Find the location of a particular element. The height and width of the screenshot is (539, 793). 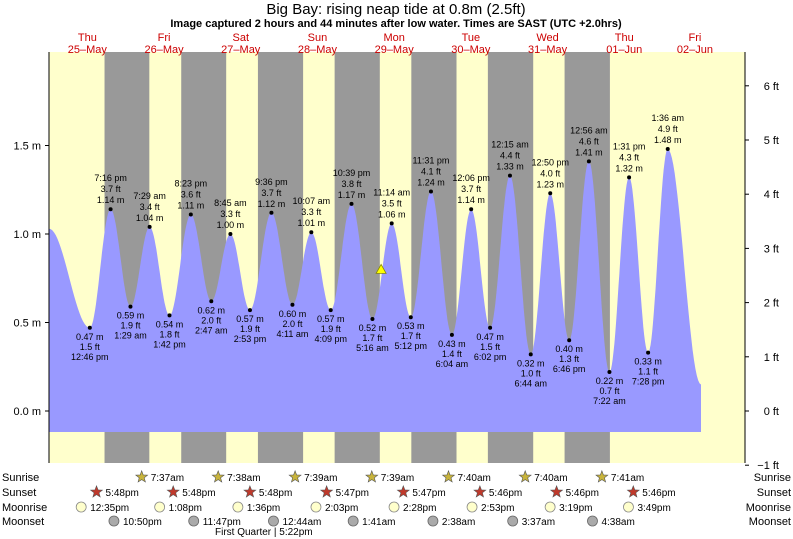

tide-ft-label: 4.0 ft is located at coordinates (550, 173).